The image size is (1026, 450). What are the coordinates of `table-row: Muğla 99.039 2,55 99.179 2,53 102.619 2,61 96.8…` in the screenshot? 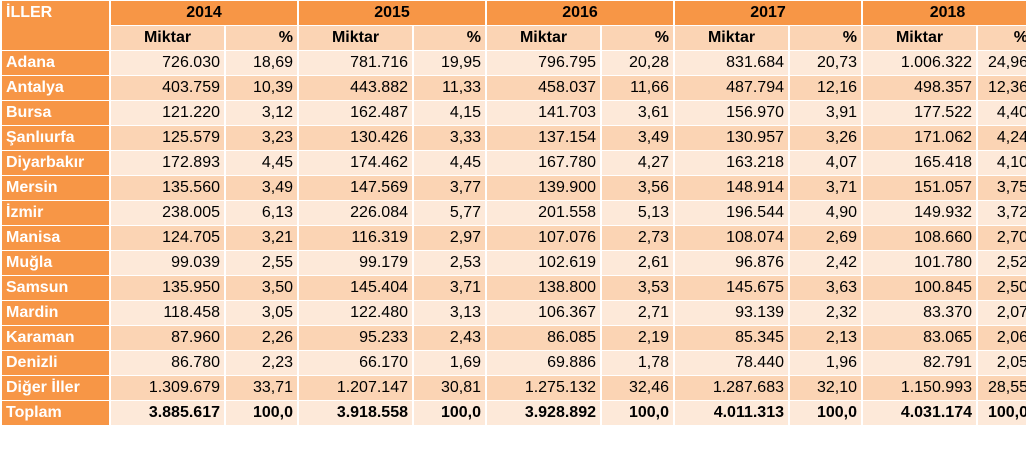 It's located at (514, 263).